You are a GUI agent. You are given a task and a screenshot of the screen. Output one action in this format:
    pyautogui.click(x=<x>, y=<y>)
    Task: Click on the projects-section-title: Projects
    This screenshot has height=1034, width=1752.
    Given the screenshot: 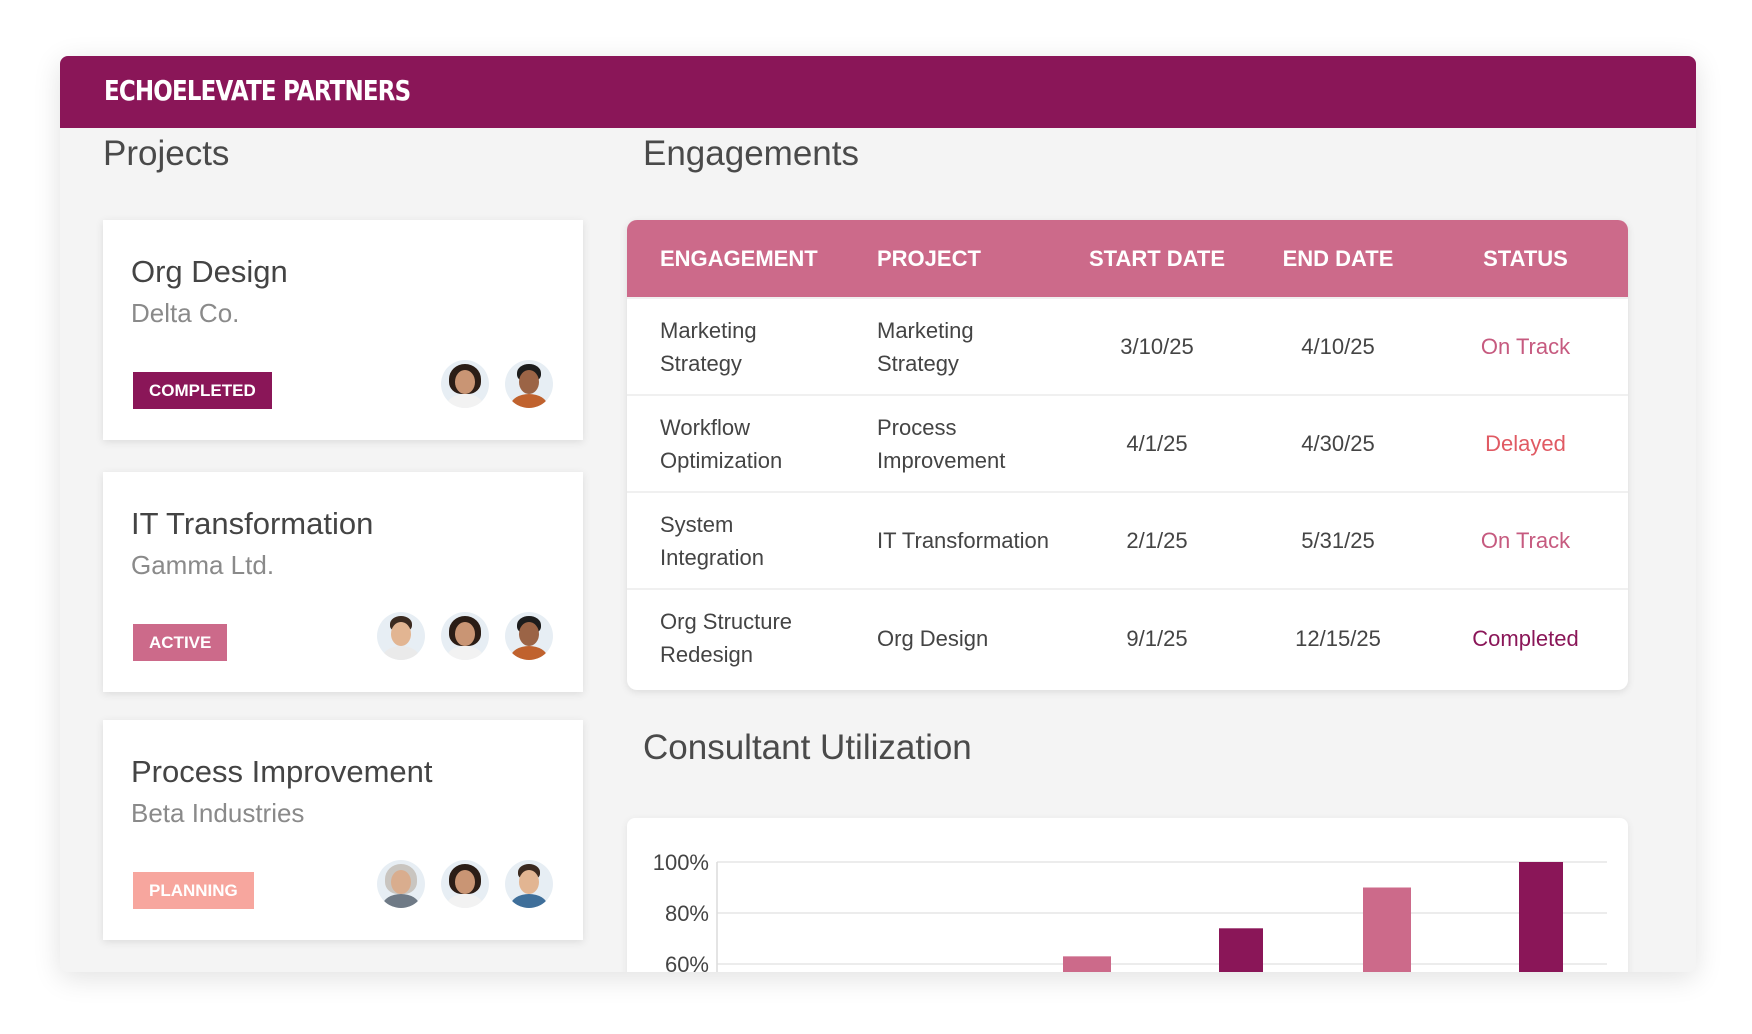 What is the action you would take?
    pyautogui.click(x=166, y=153)
    